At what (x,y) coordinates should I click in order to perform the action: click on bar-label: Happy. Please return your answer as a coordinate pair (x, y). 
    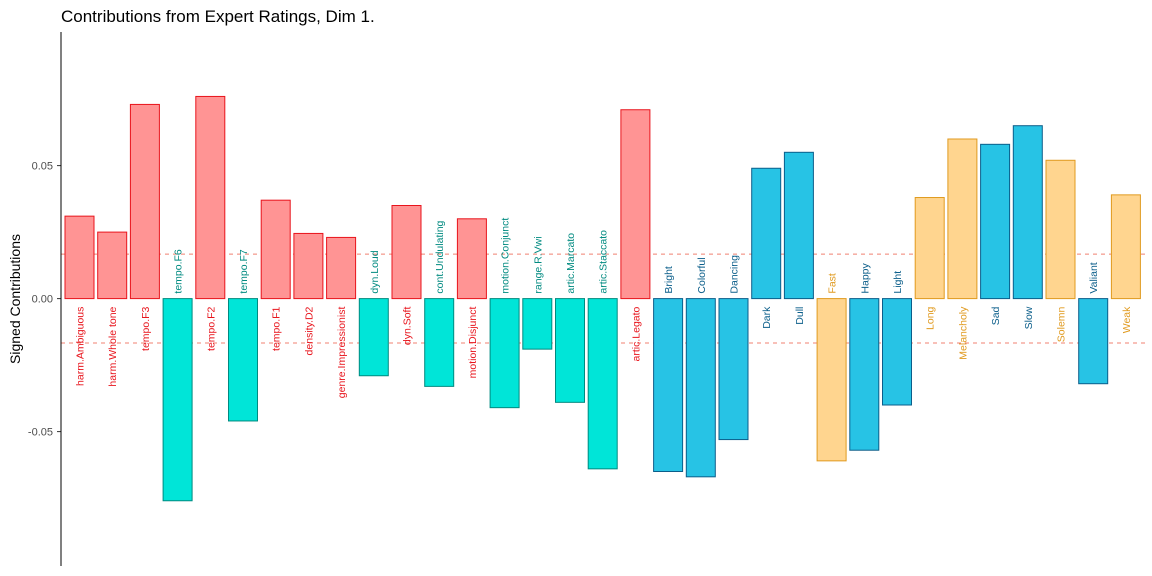
    Looking at the image, I should click on (865, 277).